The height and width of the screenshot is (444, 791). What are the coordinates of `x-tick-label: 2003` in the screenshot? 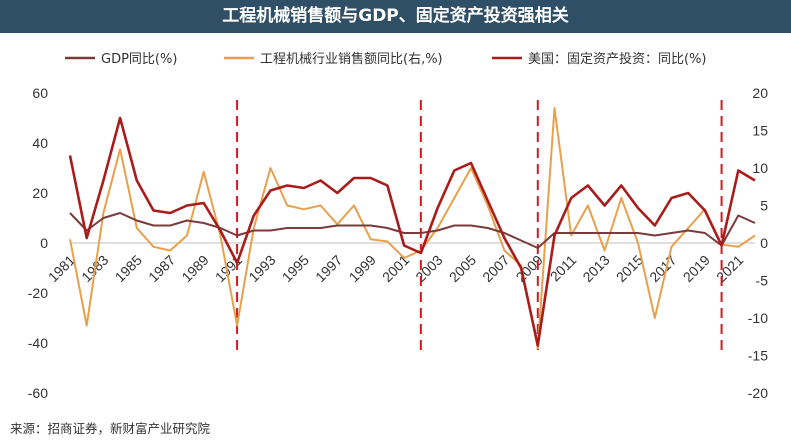 It's located at (428, 268).